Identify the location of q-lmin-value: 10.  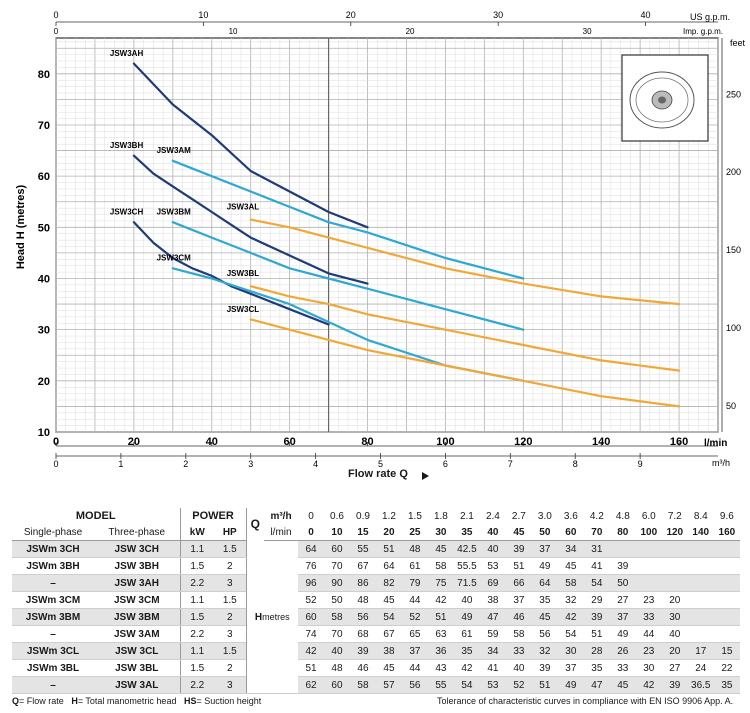
(337, 532).